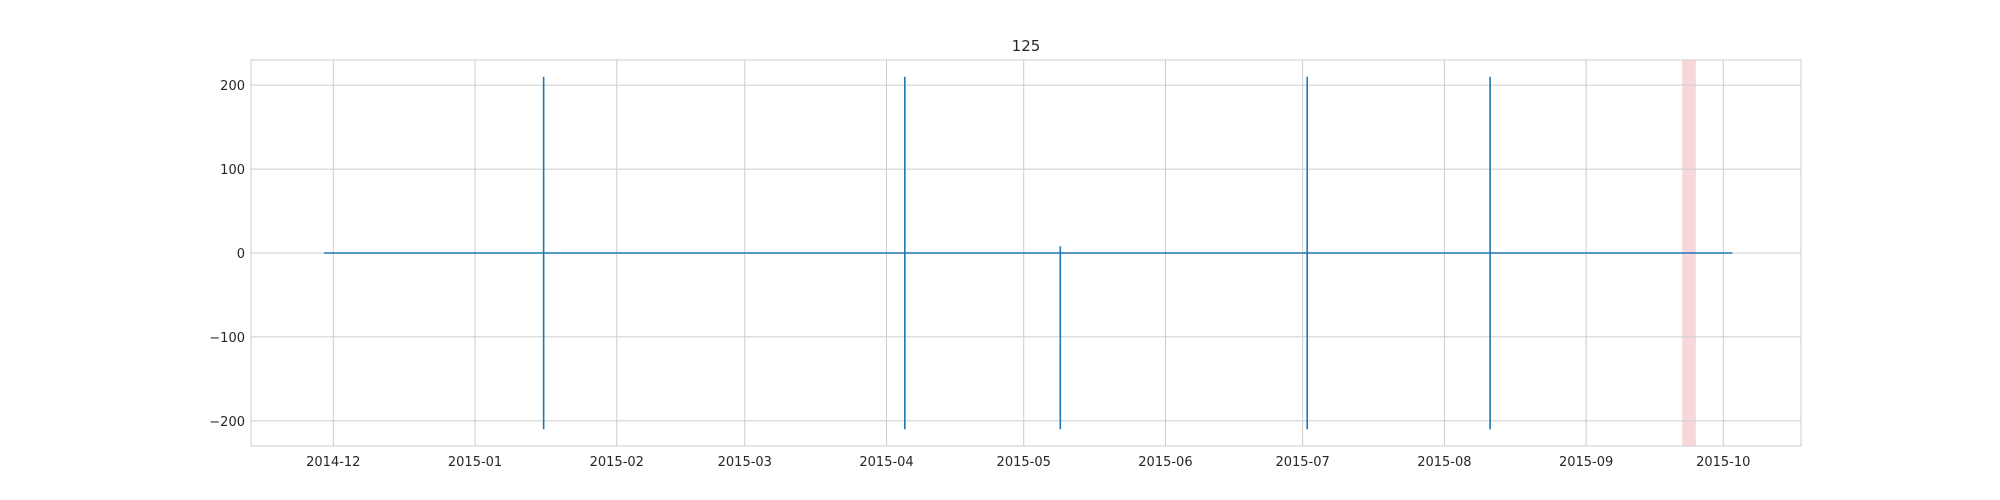 The image size is (2000, 500). I want to click on y-tick-label: 200, so click(232, 86).